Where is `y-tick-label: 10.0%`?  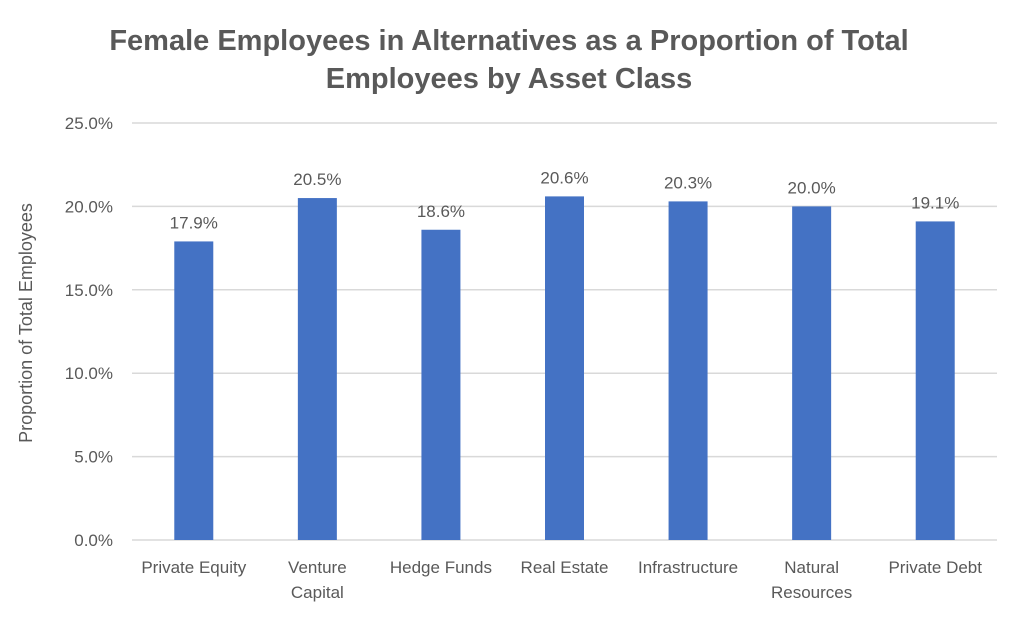 y-tick-label: 10.0% is located at coordinates (89, 373).